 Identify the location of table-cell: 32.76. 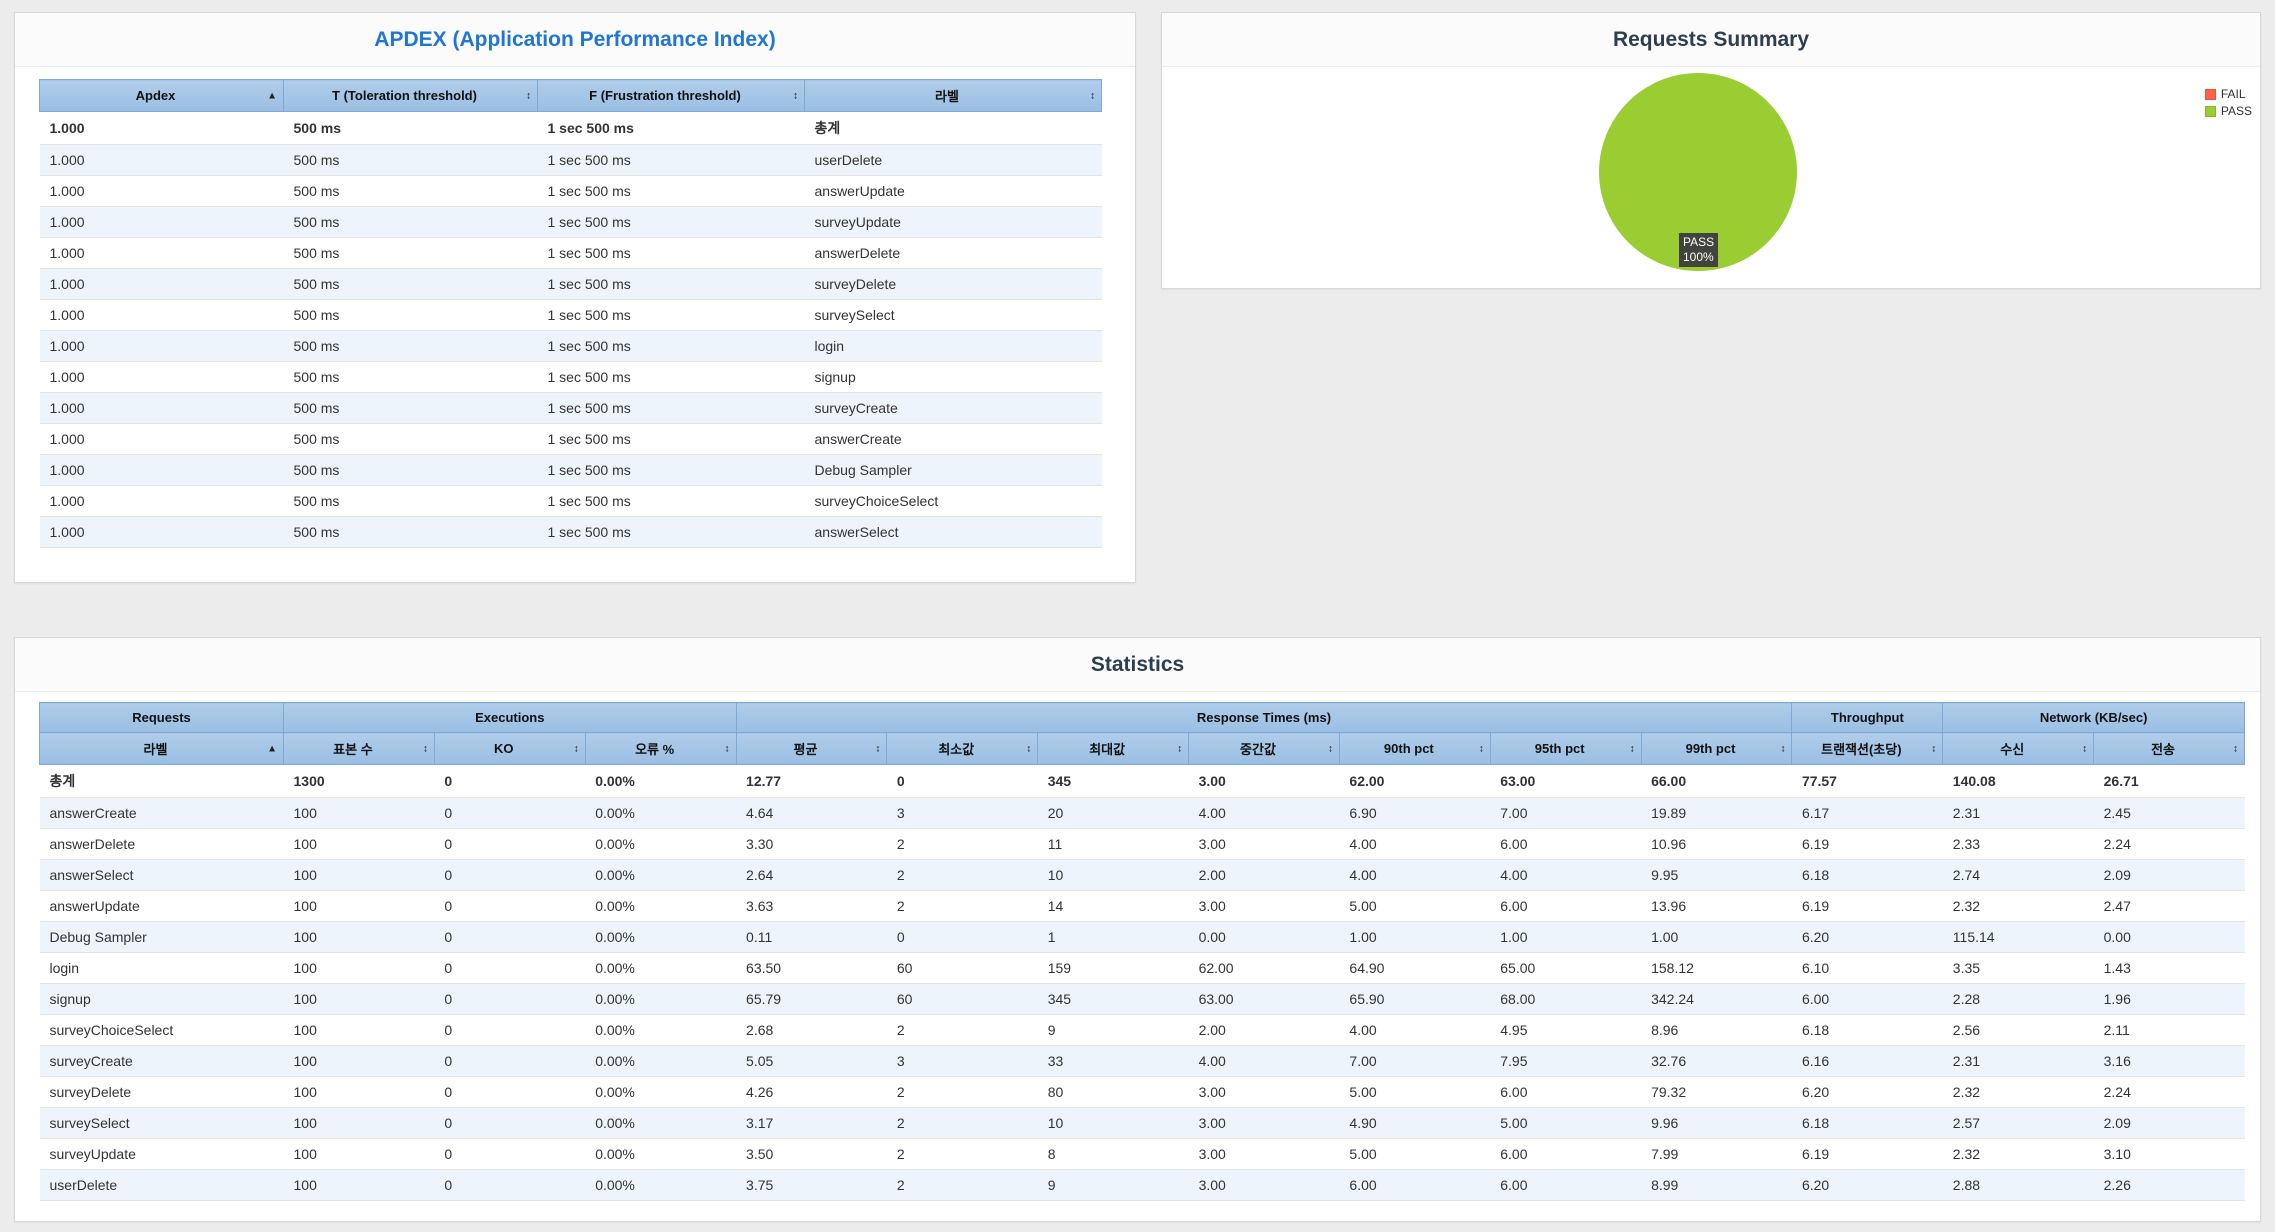
(1716, 1061).